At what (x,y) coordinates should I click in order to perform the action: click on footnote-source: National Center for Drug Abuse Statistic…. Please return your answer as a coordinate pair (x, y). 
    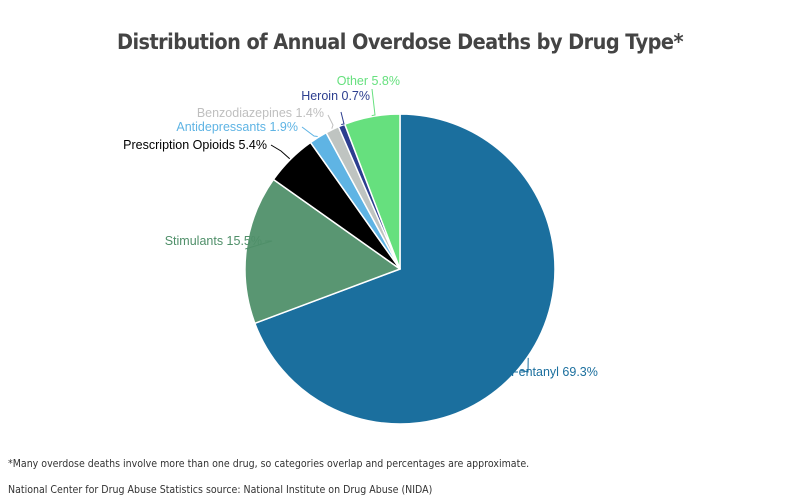
    Looking at the image, I should click on (220, 489).